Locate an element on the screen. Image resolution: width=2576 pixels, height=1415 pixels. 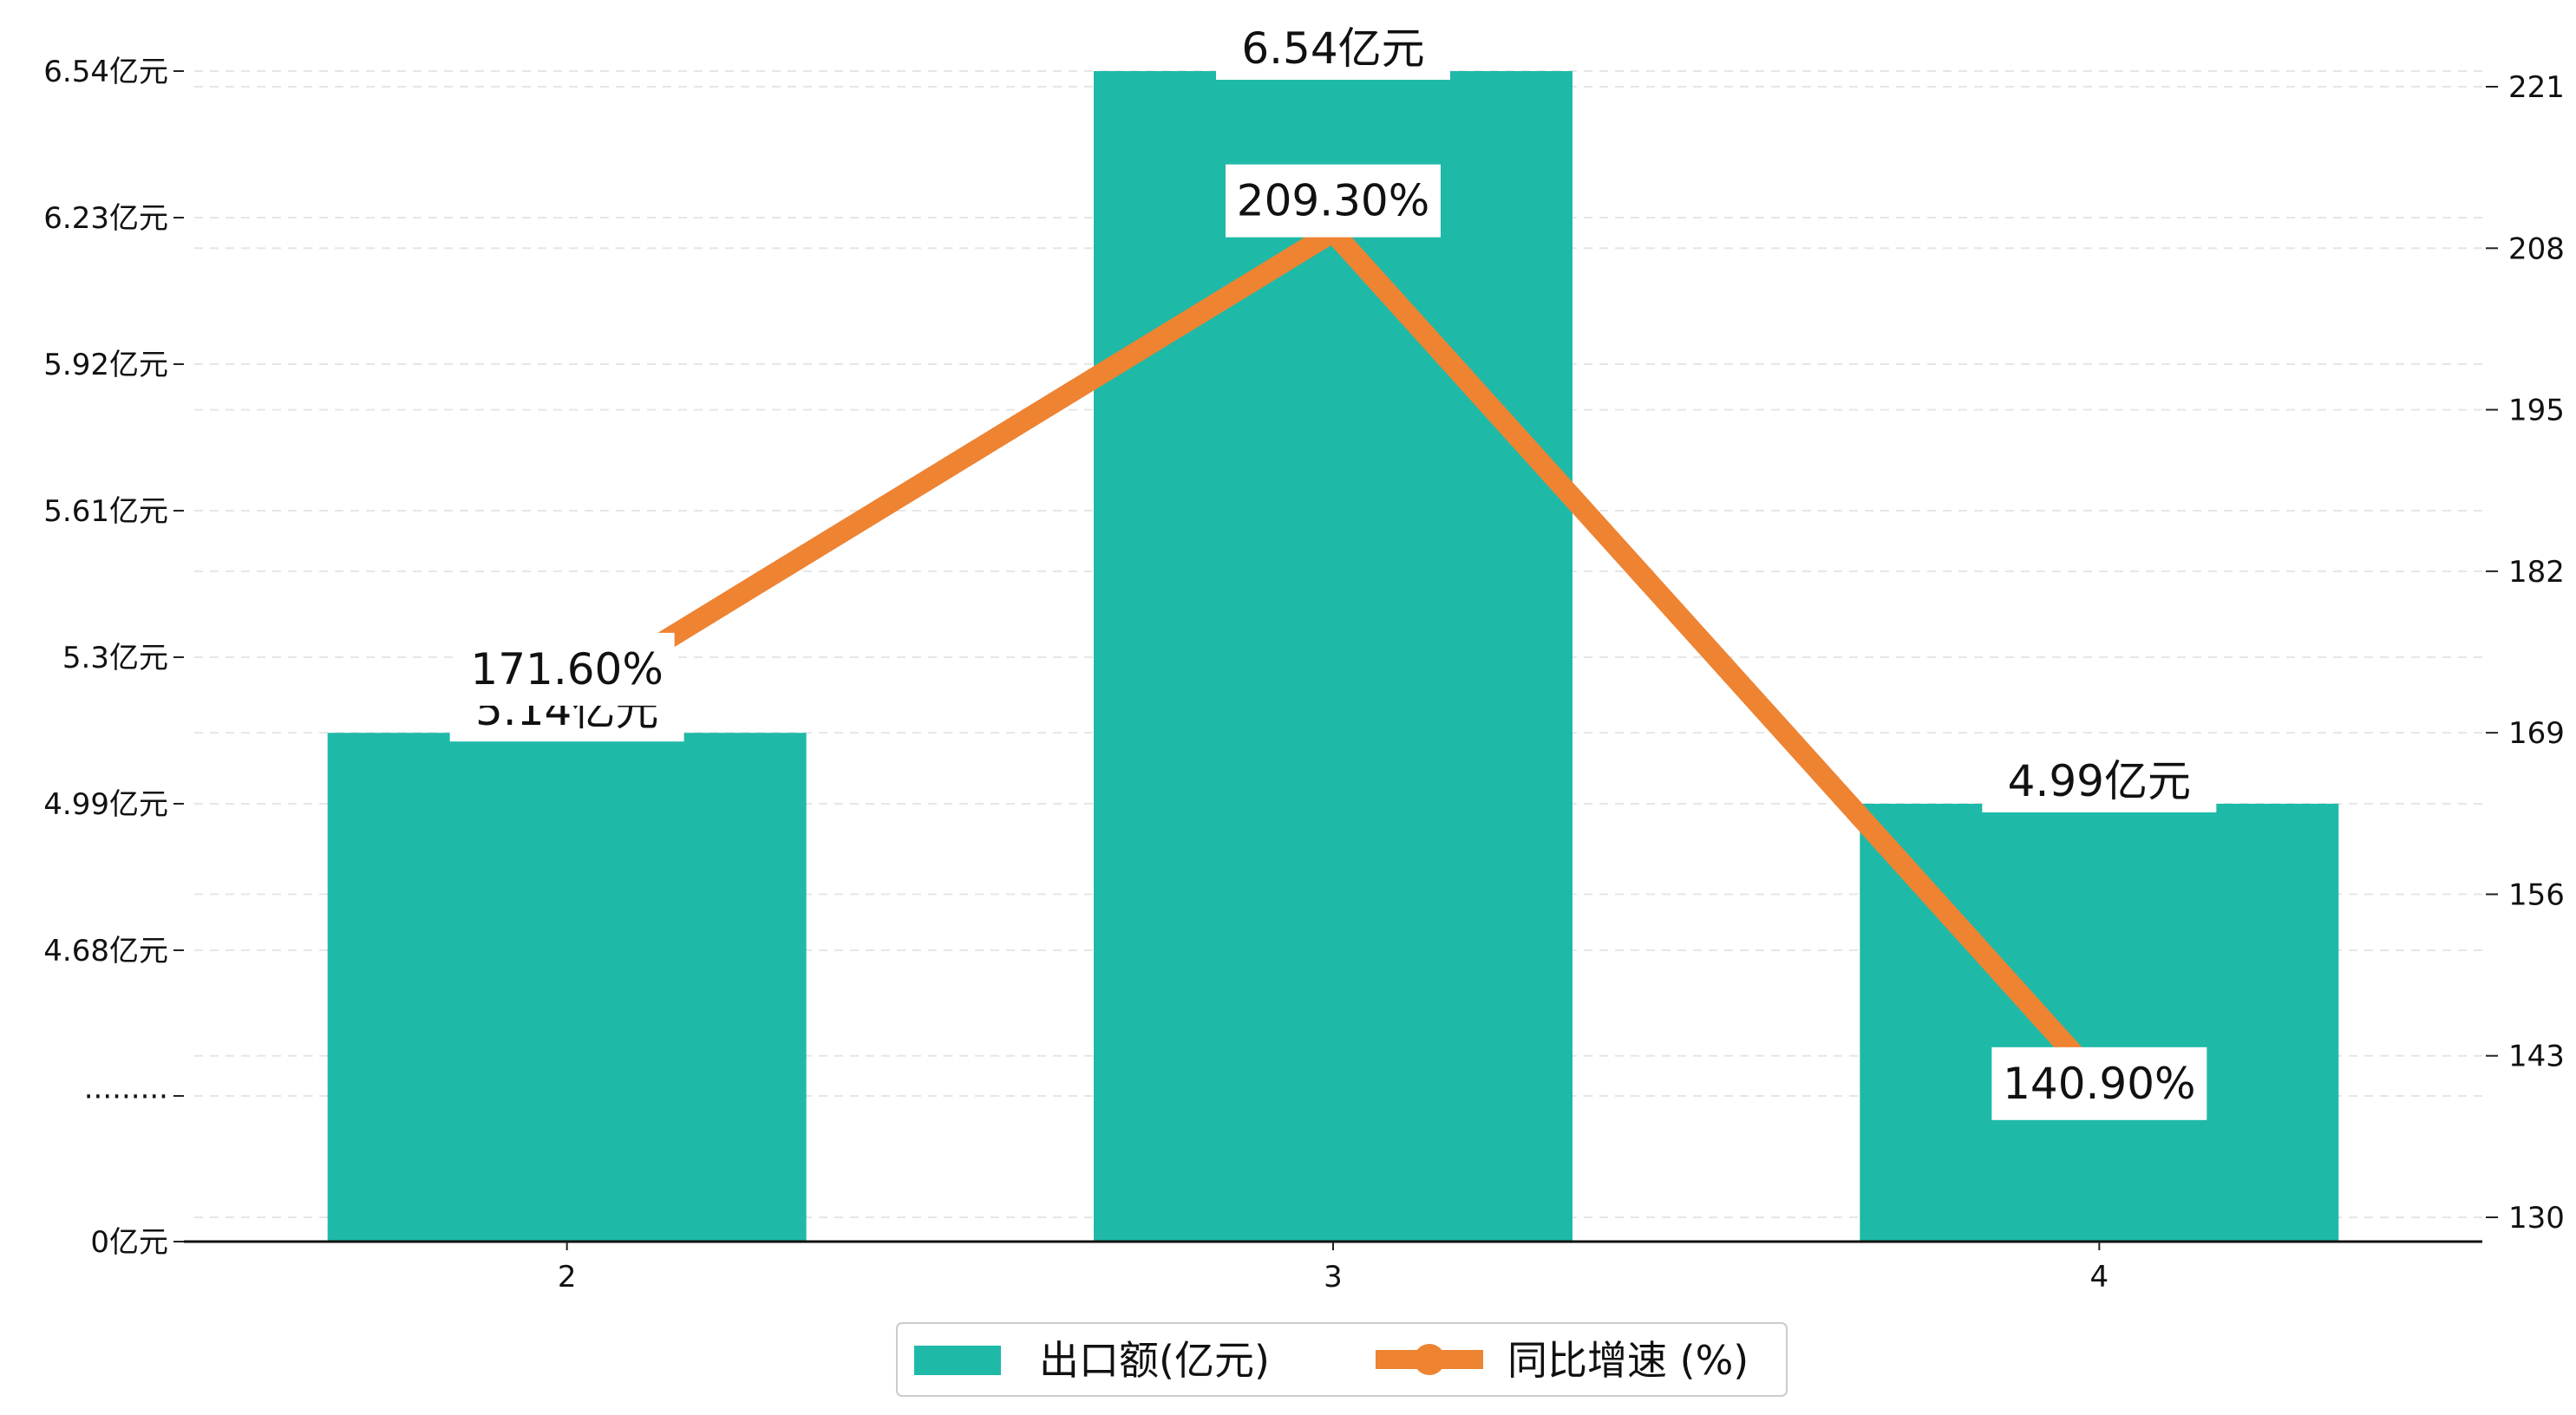
tick-label-left: 5.3亿元 is located at coordinates (115, 658).